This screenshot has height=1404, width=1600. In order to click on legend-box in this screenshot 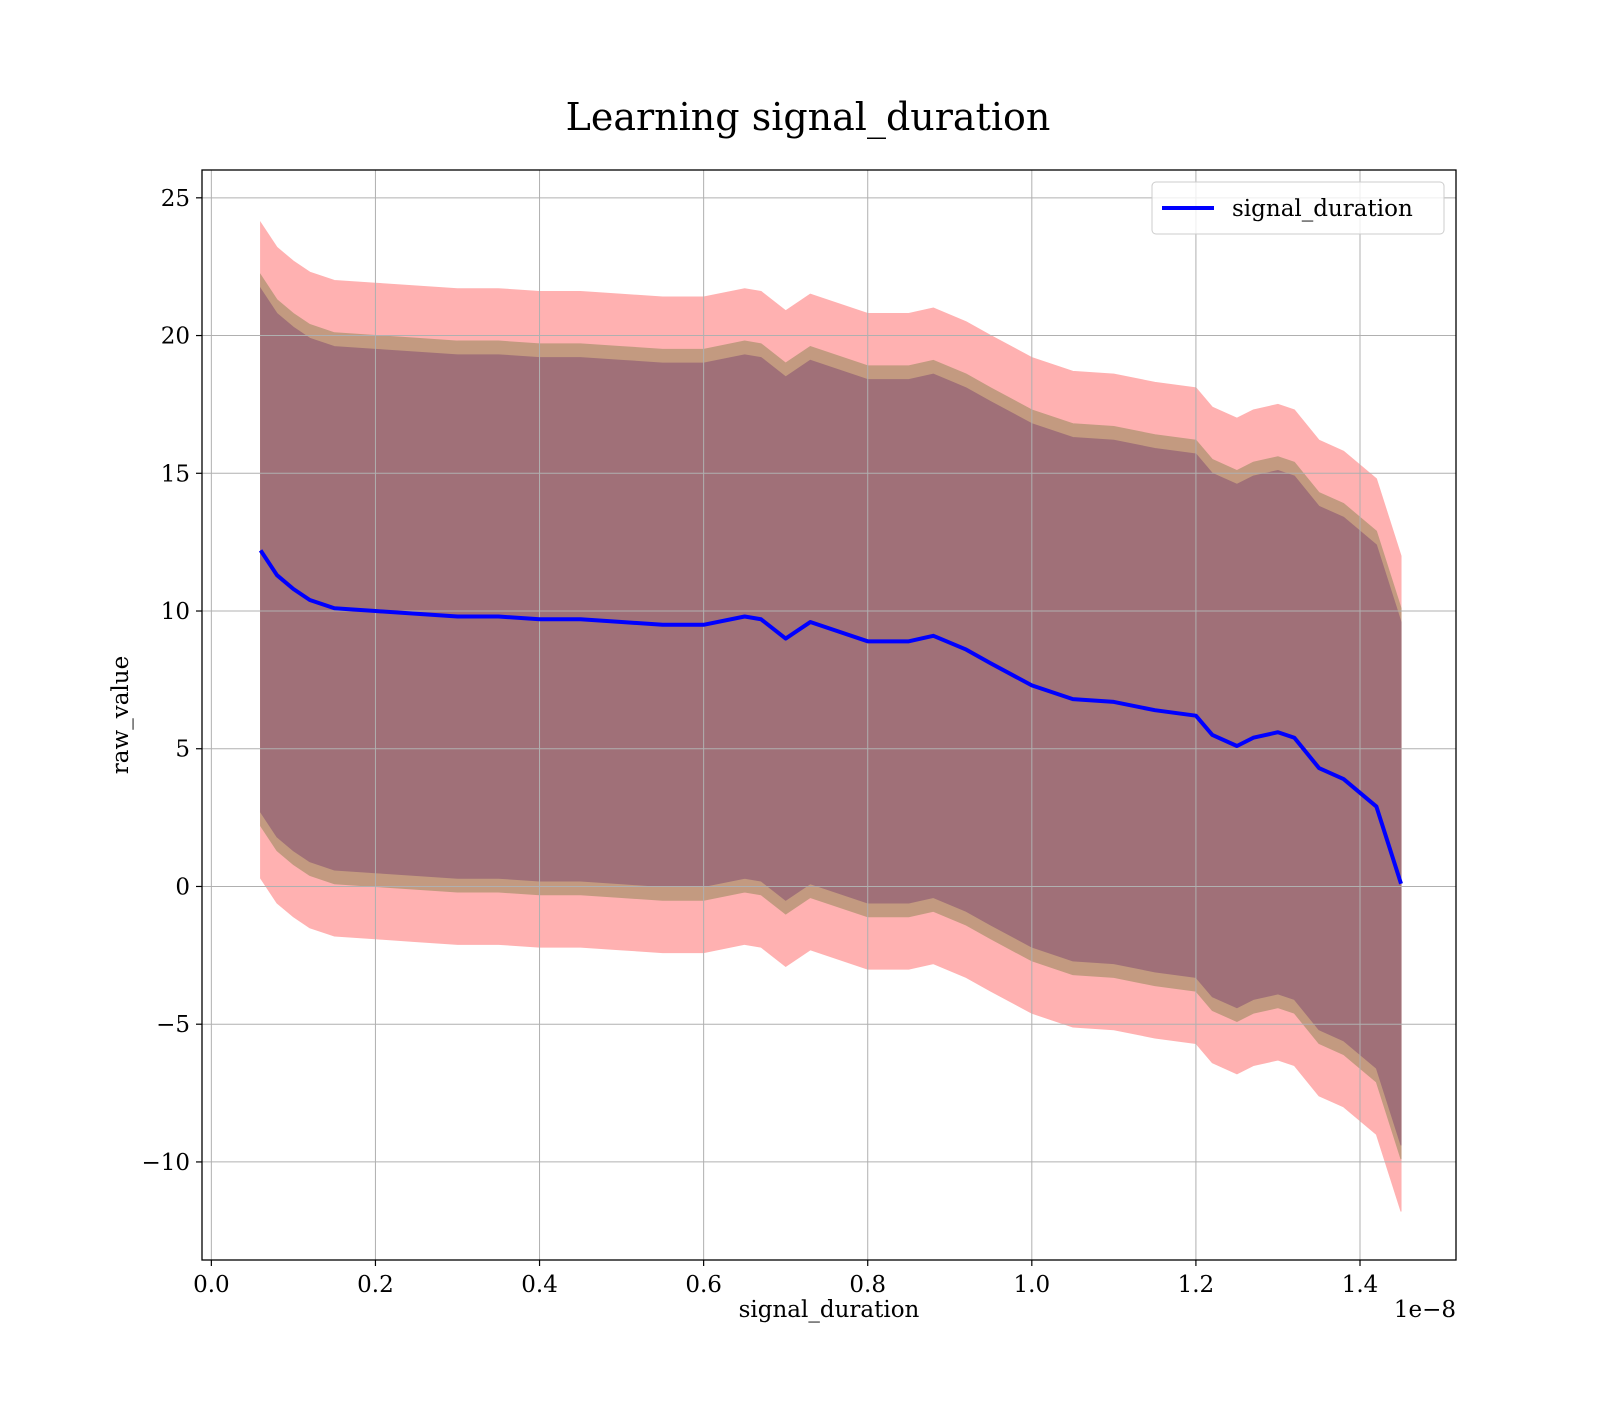, I will do `click(1298, 208)`.